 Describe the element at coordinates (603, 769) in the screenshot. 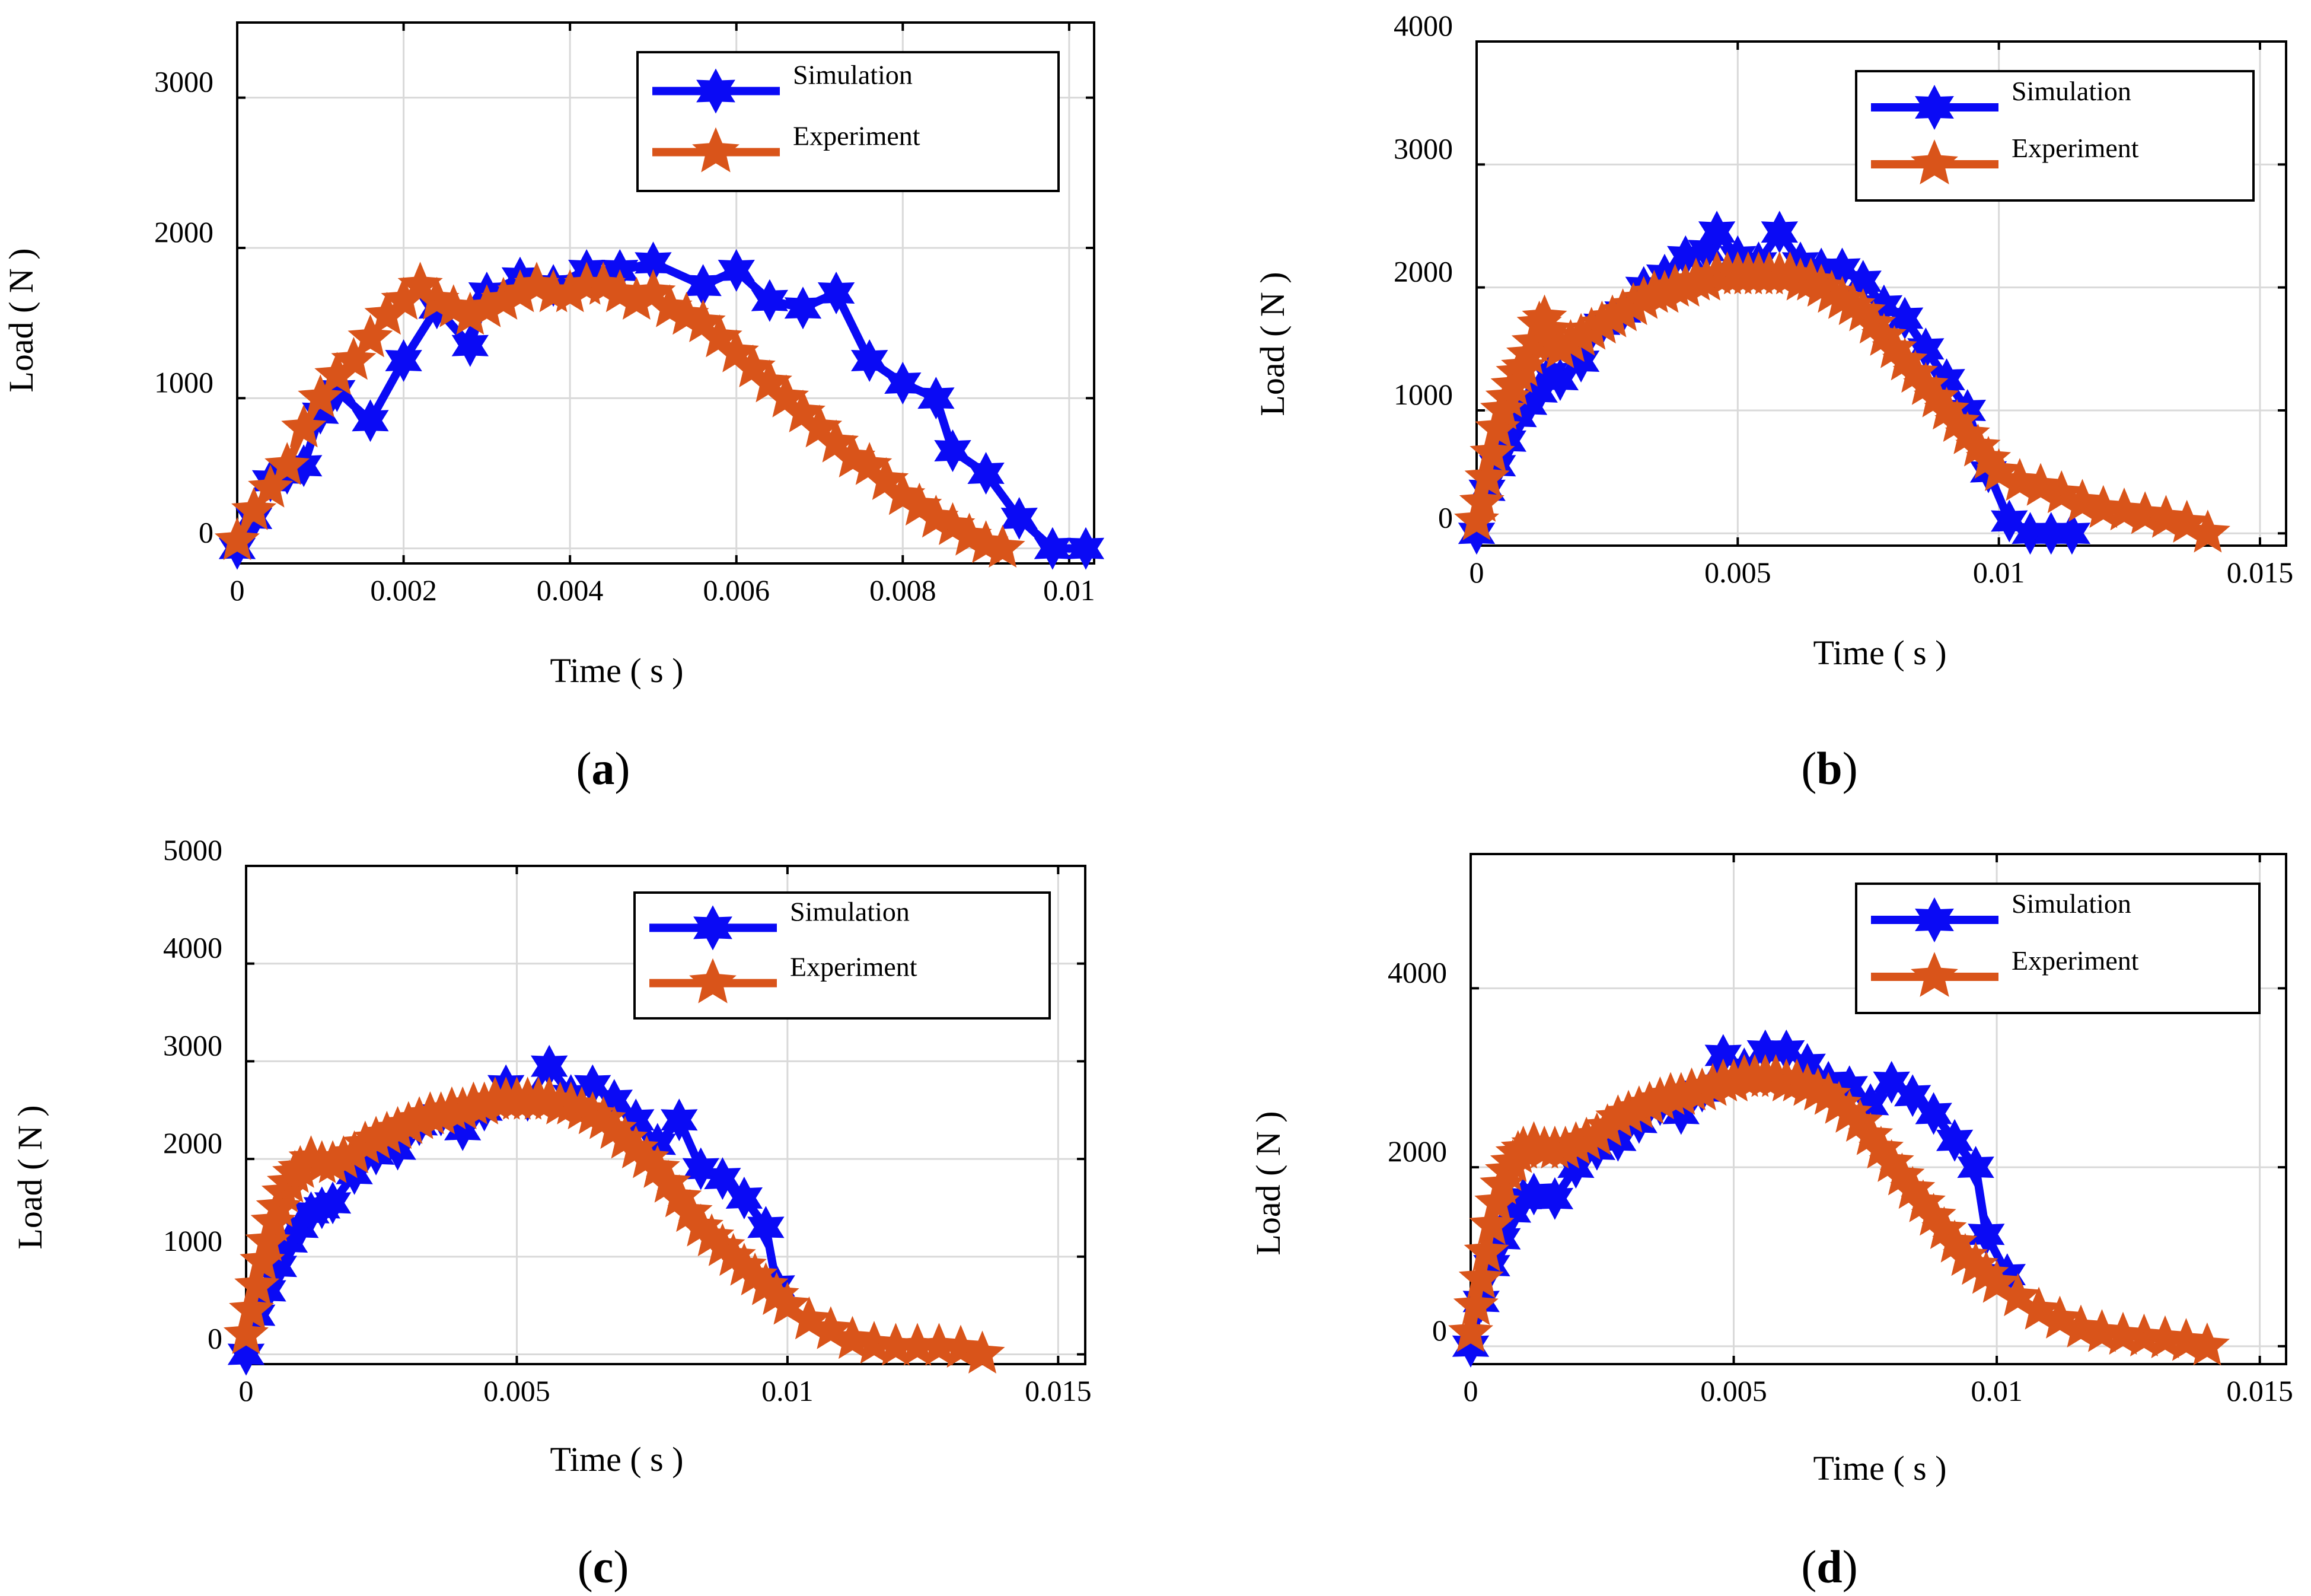

I see `caption-a: (a)` at that location.